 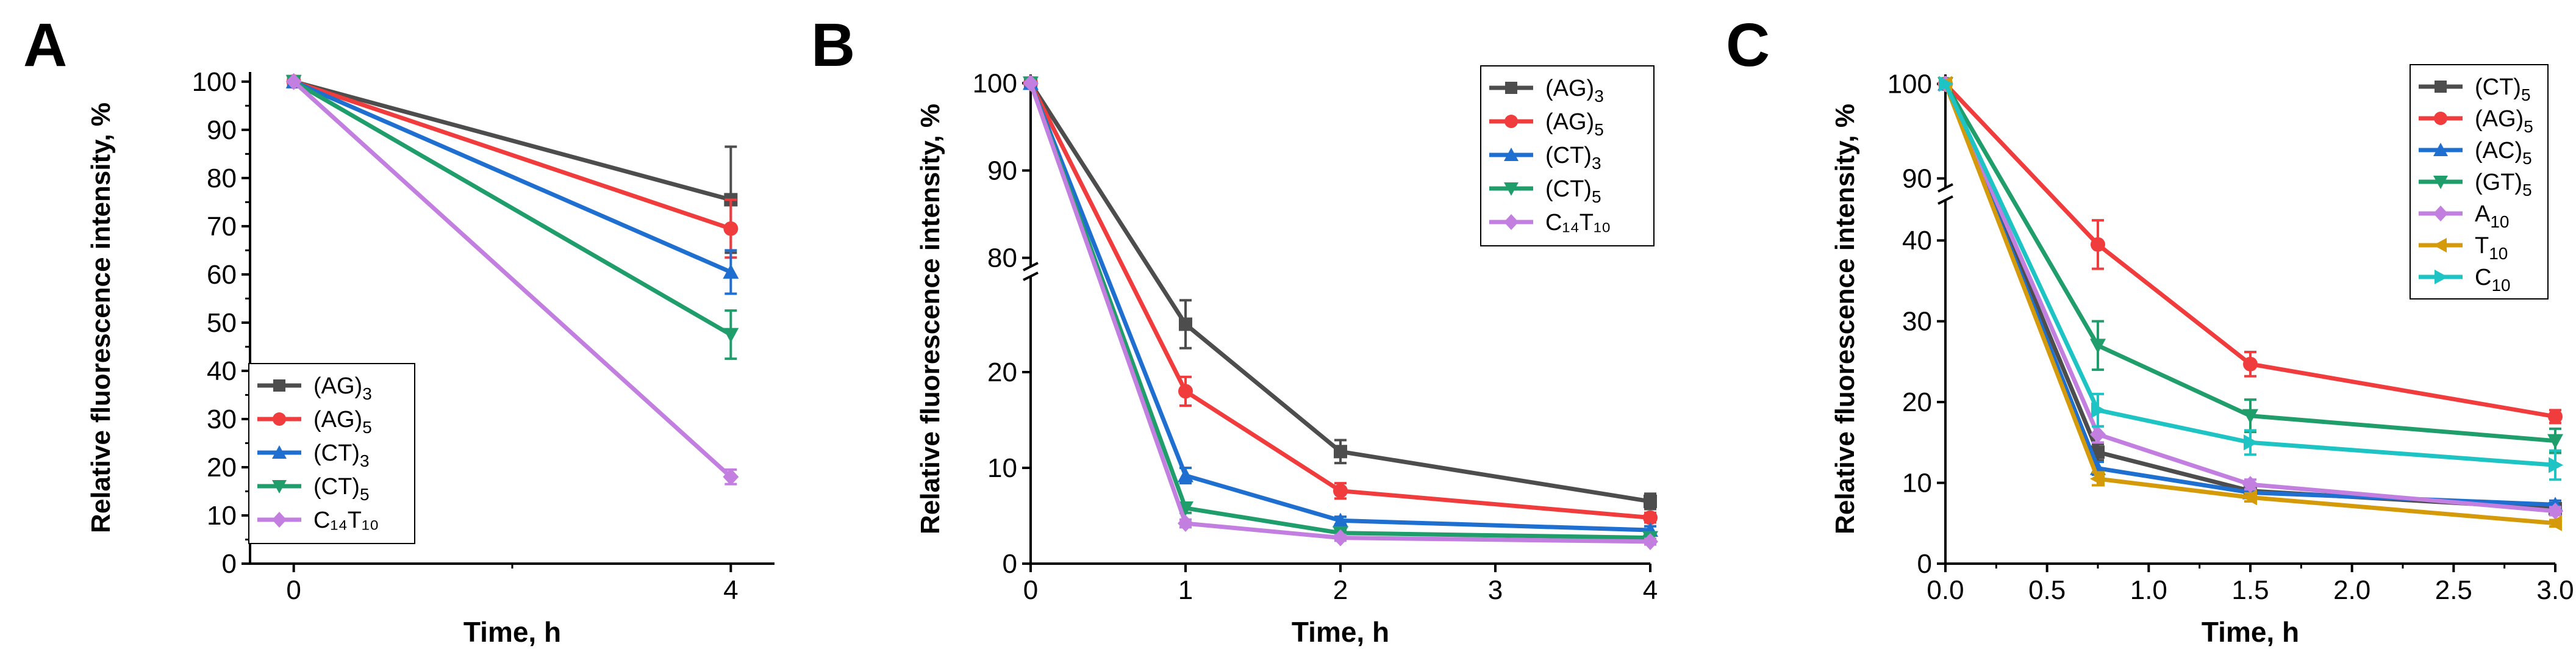 I want to click on x-tick-label: 2.0, so click(x=2351, y=590).